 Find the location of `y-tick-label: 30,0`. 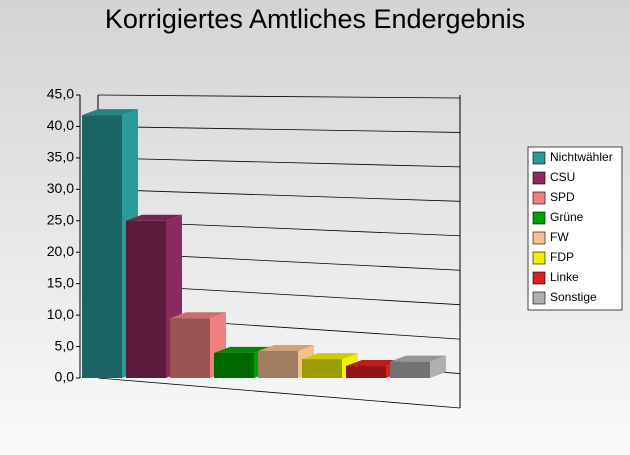

y-tick-label: 30,0 is located at coordinates (60, 188).